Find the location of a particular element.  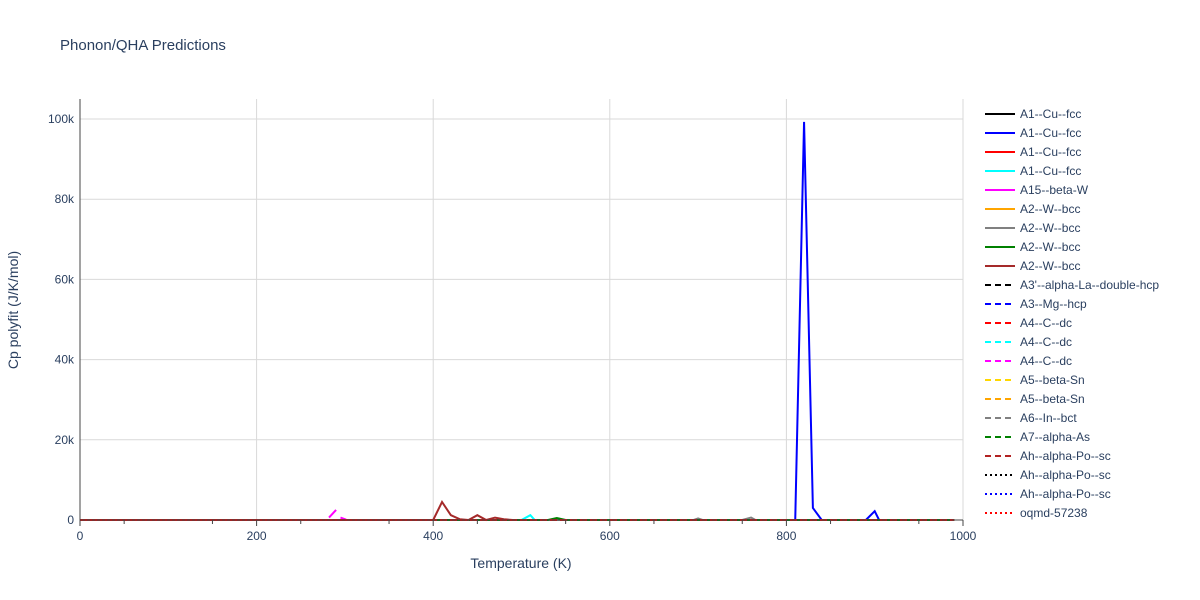

y-tick-label: 20k is located at coordinates (65, 440).